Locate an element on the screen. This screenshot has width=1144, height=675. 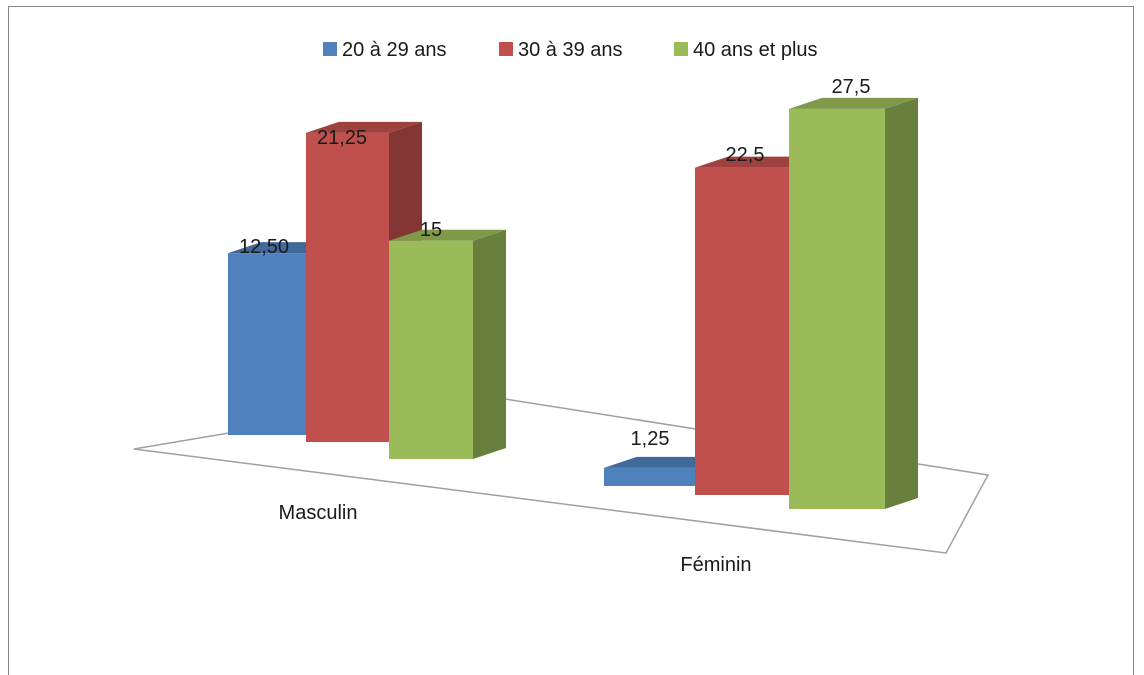
value-label: 15 is located at coordinates (431, 230).